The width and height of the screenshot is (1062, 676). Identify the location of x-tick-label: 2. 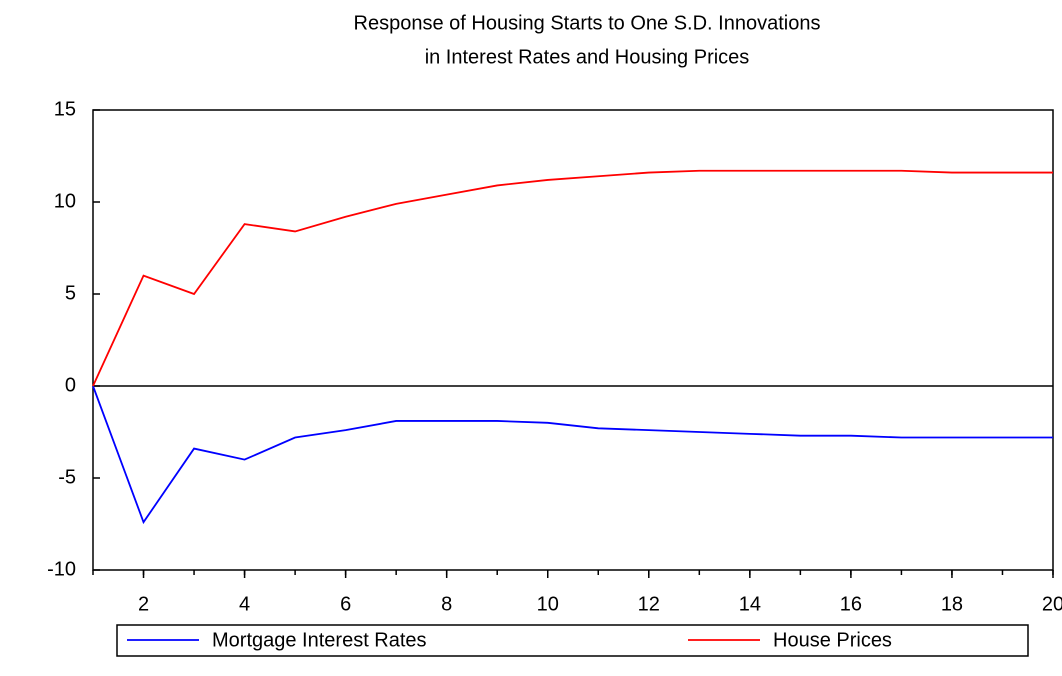
(143, 604).